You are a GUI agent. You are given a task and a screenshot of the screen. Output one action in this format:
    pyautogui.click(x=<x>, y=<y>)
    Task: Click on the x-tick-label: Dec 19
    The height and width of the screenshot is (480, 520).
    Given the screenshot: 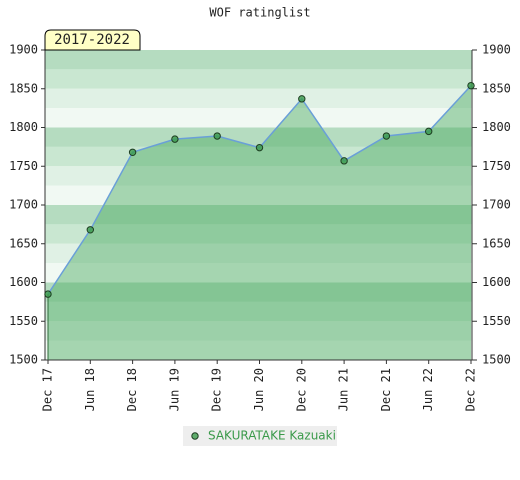 What is the action you would take?
    pyautogui.click(x=217, y=389)
    